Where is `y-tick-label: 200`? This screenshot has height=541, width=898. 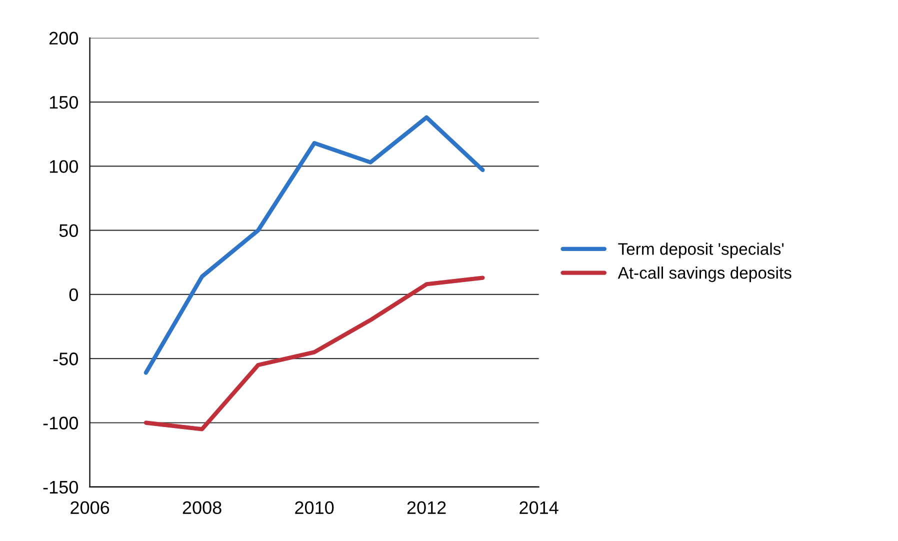
y-tick-label: 200 is located at coordinates (63, 38).